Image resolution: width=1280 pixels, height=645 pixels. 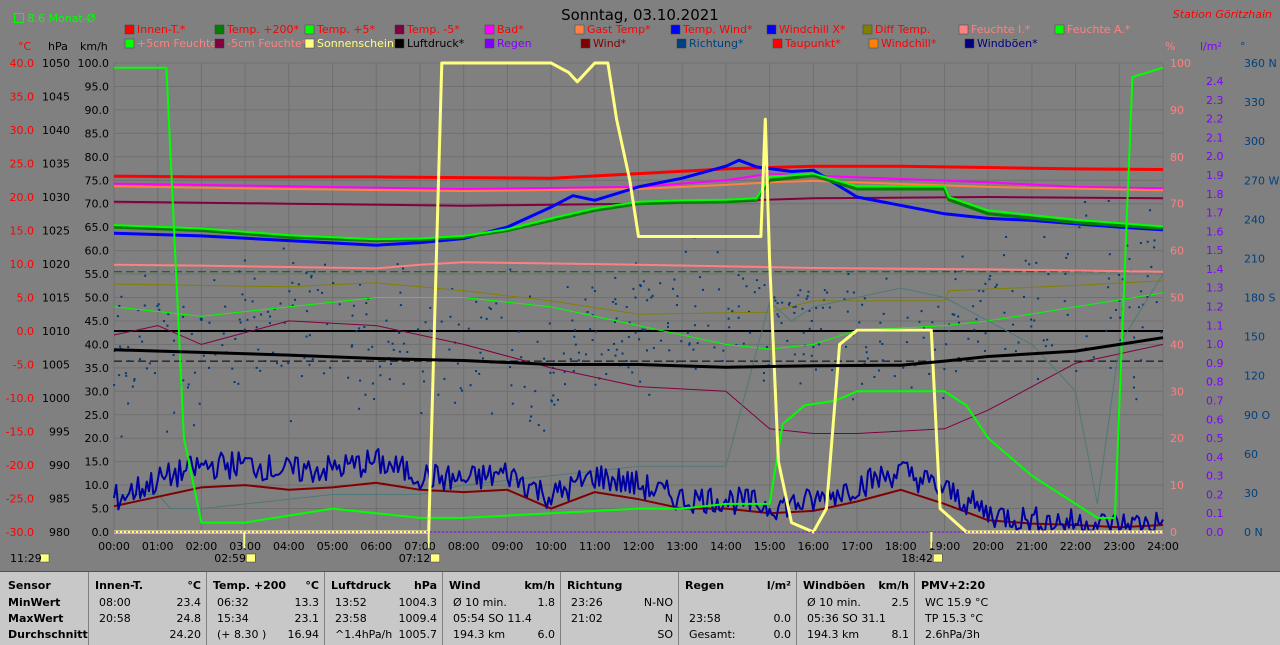 What do you see at coordinates (1254, 219) in the screenshot?
I see `direction-tick-label: 240` at bounding box center [1254, 219].